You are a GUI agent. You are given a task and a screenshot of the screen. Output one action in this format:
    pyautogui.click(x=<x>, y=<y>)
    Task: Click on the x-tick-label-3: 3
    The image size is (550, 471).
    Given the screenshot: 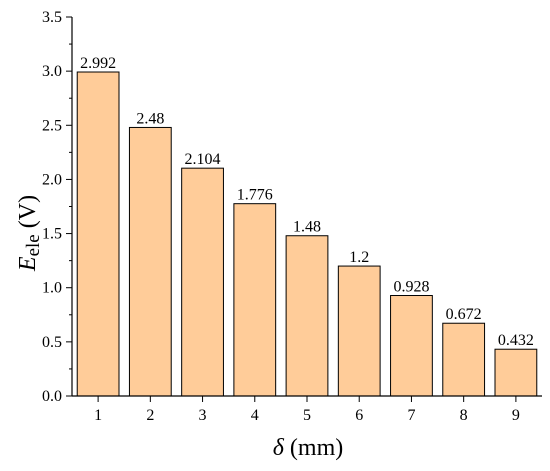 What is the action you would take?
    pyautogui.click(x=203, y=415)
    